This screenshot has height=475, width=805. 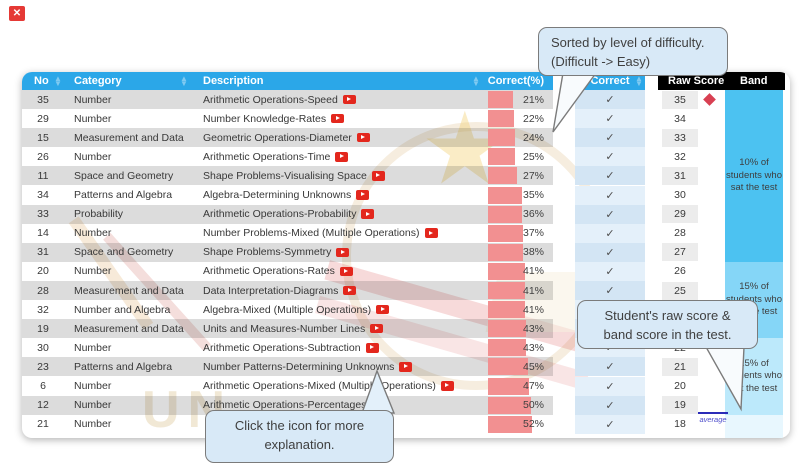 I want to click on column-header-band: Band, so click(x=754, y=81).